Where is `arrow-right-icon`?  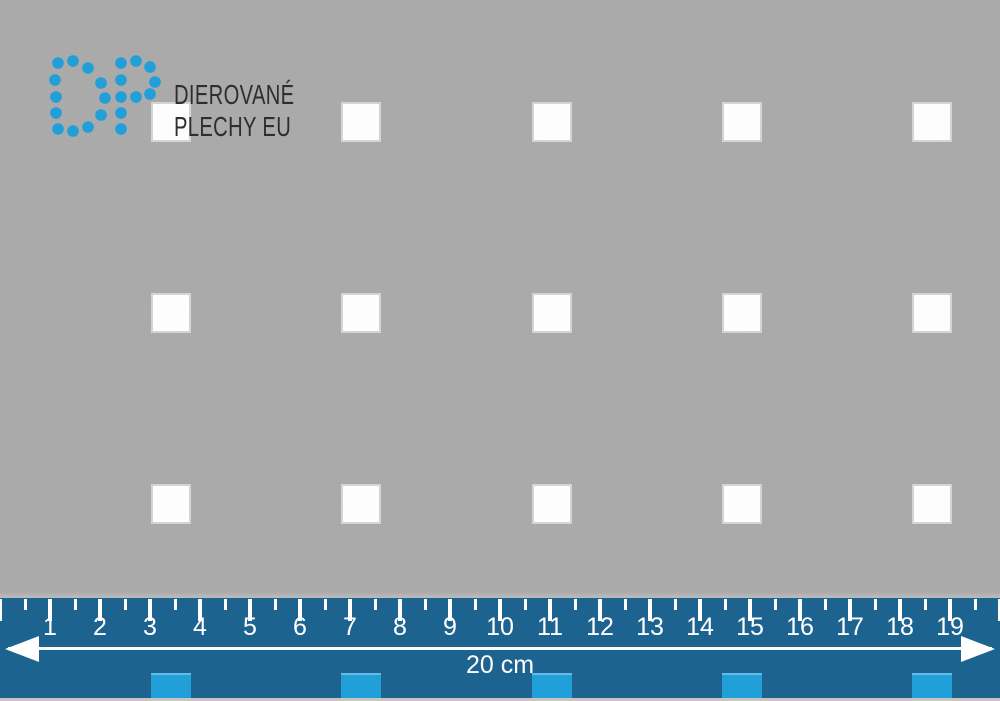
arrow-right-icon is located at coordinates (978, 649).